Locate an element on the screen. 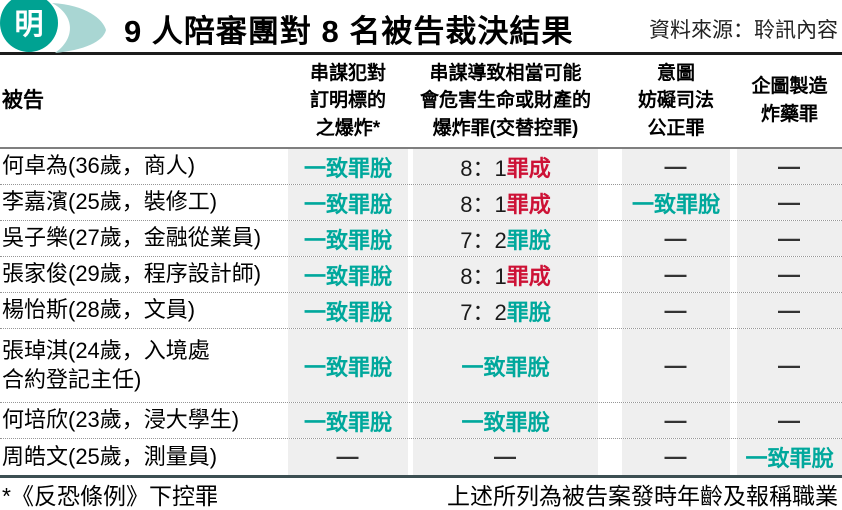 Image resolution: width=842 pixels, height=510 pixels. table-row: 李嘉濱(25歲，裝修工) 一致罪脫 8：1 罪成 一致罪脫 — is located at coordinates (421, 203).